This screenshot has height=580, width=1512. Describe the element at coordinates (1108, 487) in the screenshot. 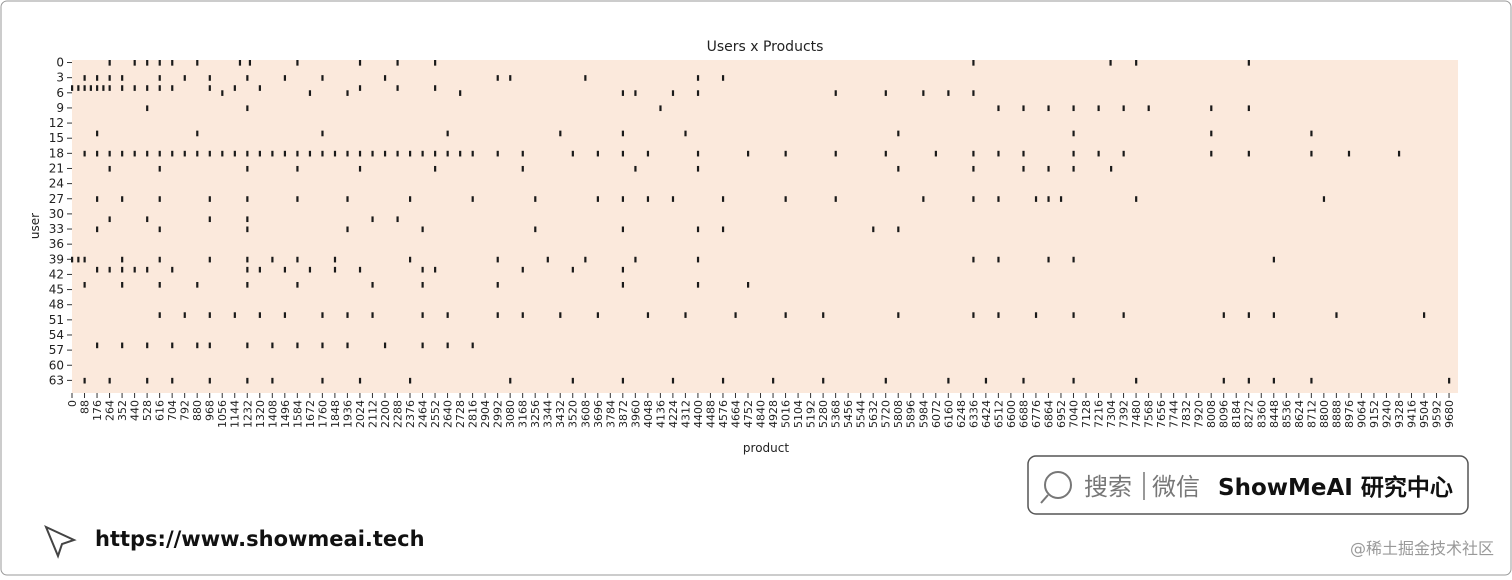

I see `watermark-search: 搜索` at that location.